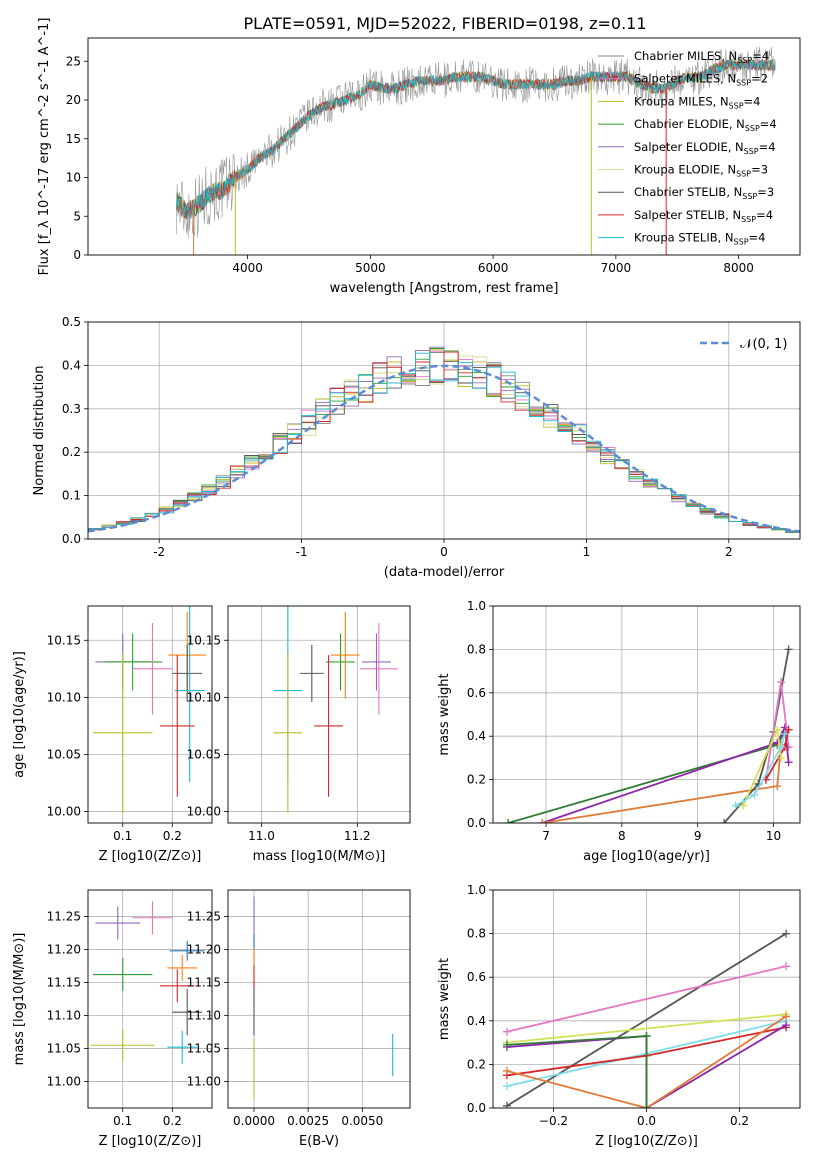  What do you see at coordinates (698, 836) in the screenshot?
I see `x-tick-label: 9` at bounding box center [698, 836].